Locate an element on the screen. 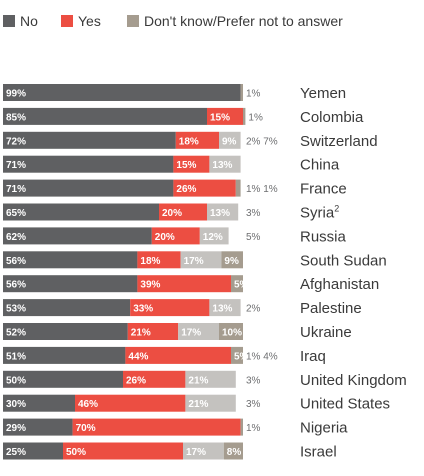 The image size is (424, 476). bar-value-label: 5% is located at coordinates (241, 285).